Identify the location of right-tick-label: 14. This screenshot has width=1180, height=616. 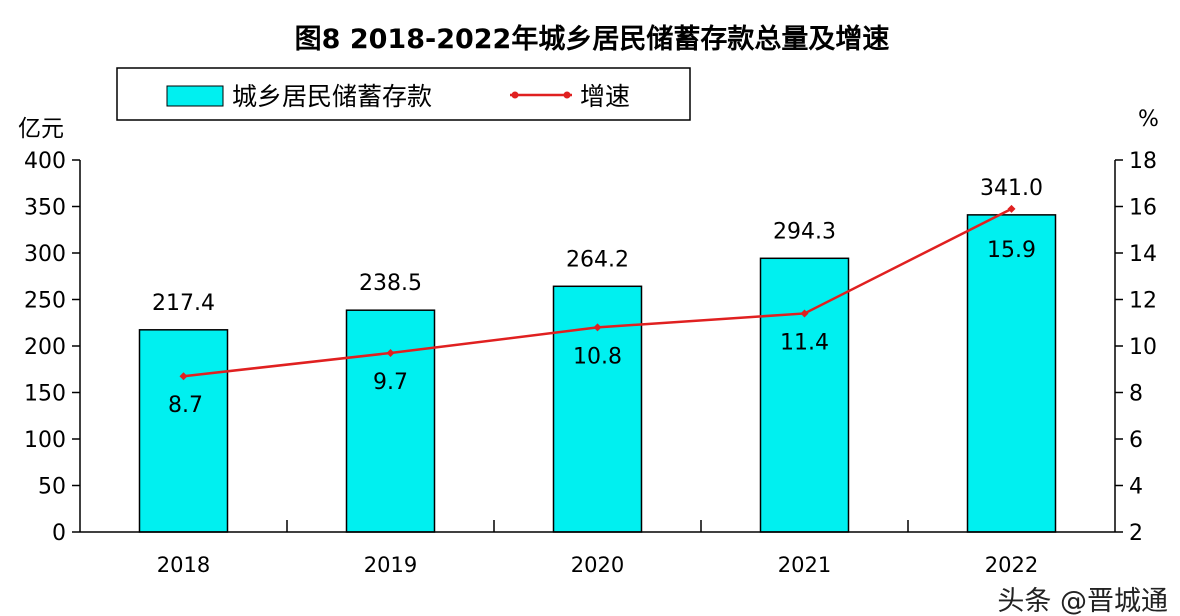
(1143, 254).